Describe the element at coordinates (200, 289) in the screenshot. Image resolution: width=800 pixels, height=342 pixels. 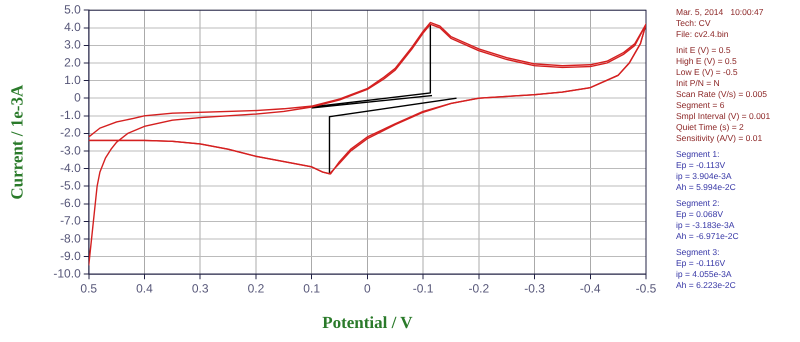
I see `x-tick-label: 0.3` at that location.